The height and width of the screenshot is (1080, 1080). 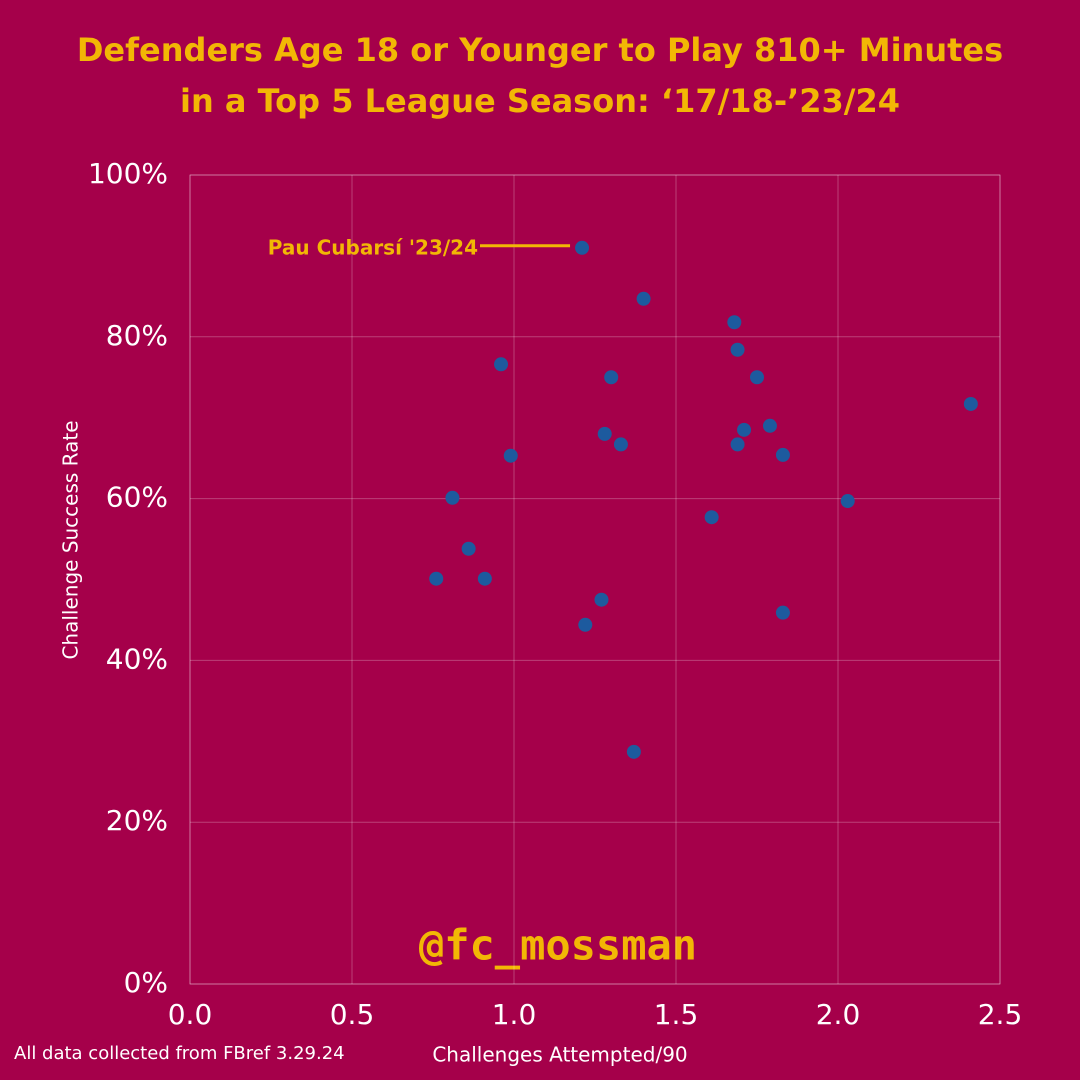 I want to click on y-tick-label: 100%, so click(x=128, y=173).